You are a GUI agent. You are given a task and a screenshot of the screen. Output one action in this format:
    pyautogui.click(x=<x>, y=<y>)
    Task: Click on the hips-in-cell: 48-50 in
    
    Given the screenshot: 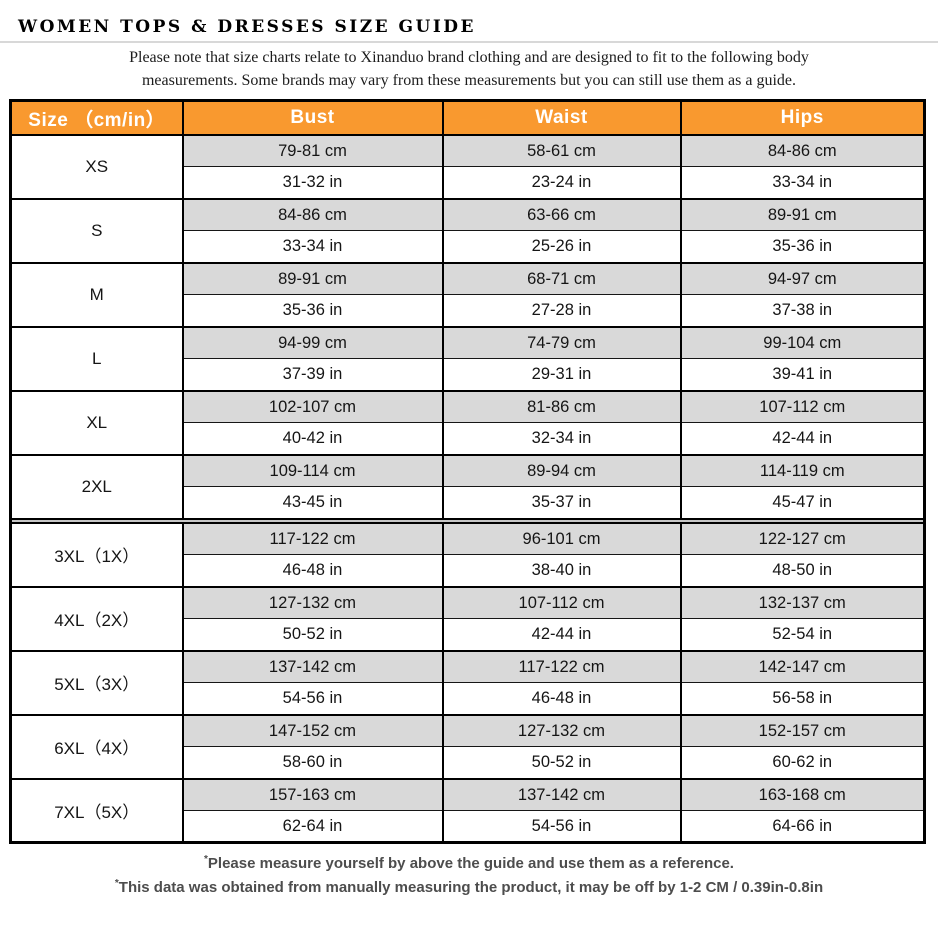 What is the action you would take?
    pyautogui.click(x=802, y=571)
    